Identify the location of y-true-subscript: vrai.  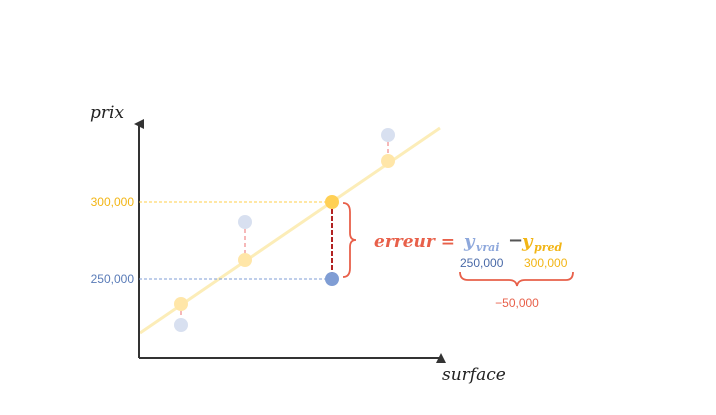
(488, 247).